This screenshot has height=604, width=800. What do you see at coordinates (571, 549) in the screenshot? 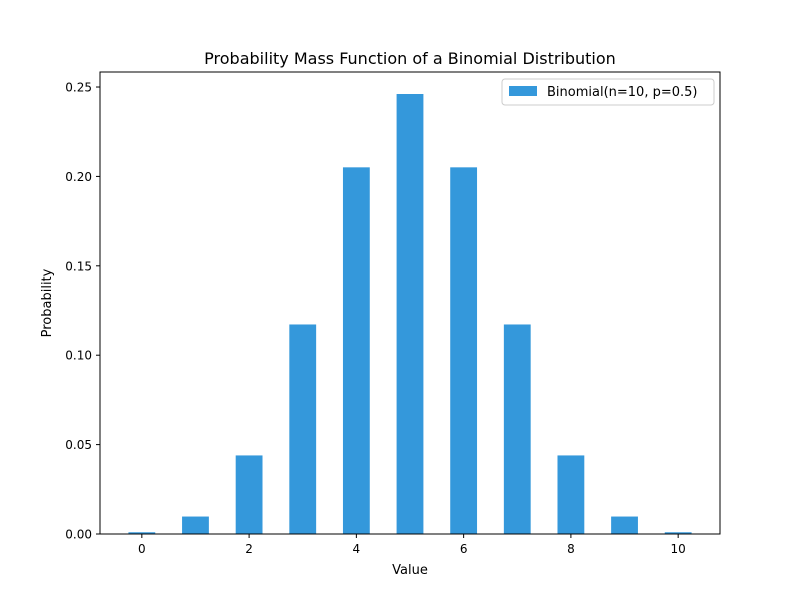
I see `x-tick-label: 8` at bounding box center [571, 549].